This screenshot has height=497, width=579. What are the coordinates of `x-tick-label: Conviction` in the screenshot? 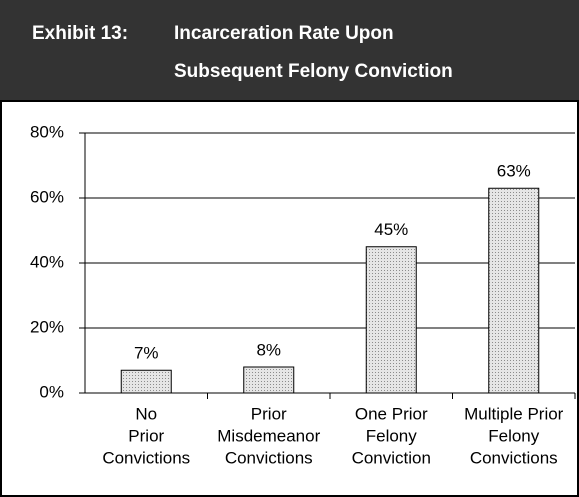 It's located at (391, 457).